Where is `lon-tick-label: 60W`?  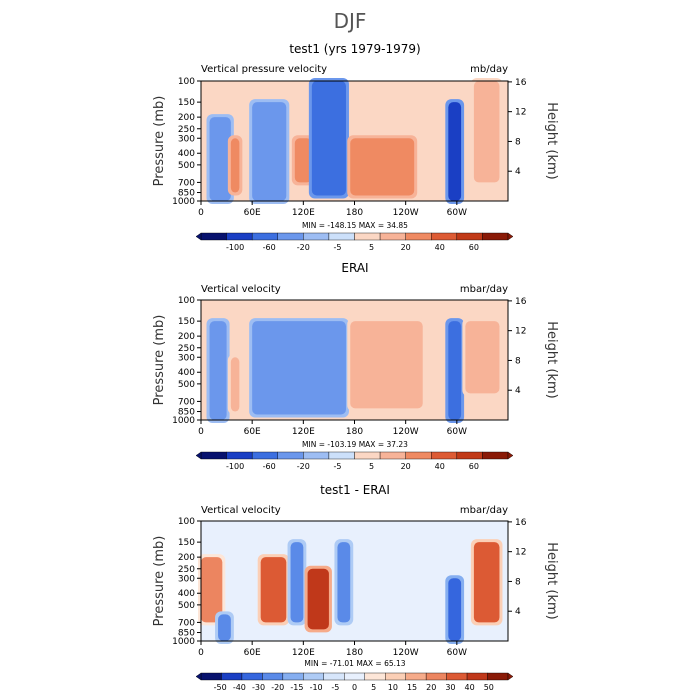 lon-tick-label: 60W is located at coordinates (457, 432).